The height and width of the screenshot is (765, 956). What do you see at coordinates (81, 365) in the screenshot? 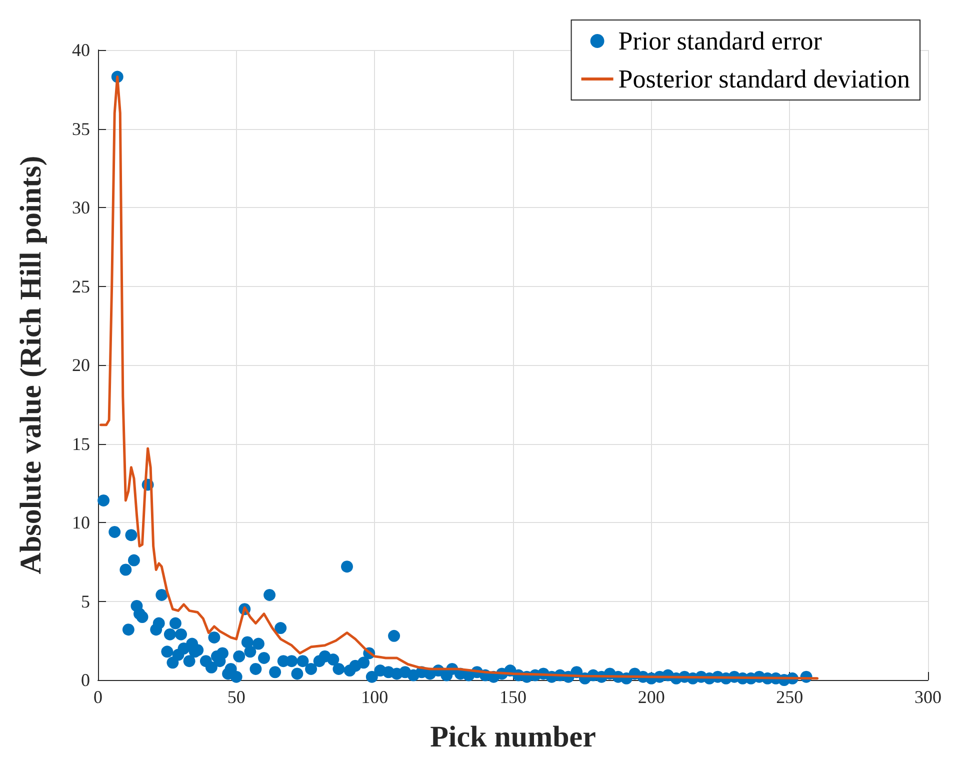
I see `y-tick-label: 20` at bounding box center [81, 365].